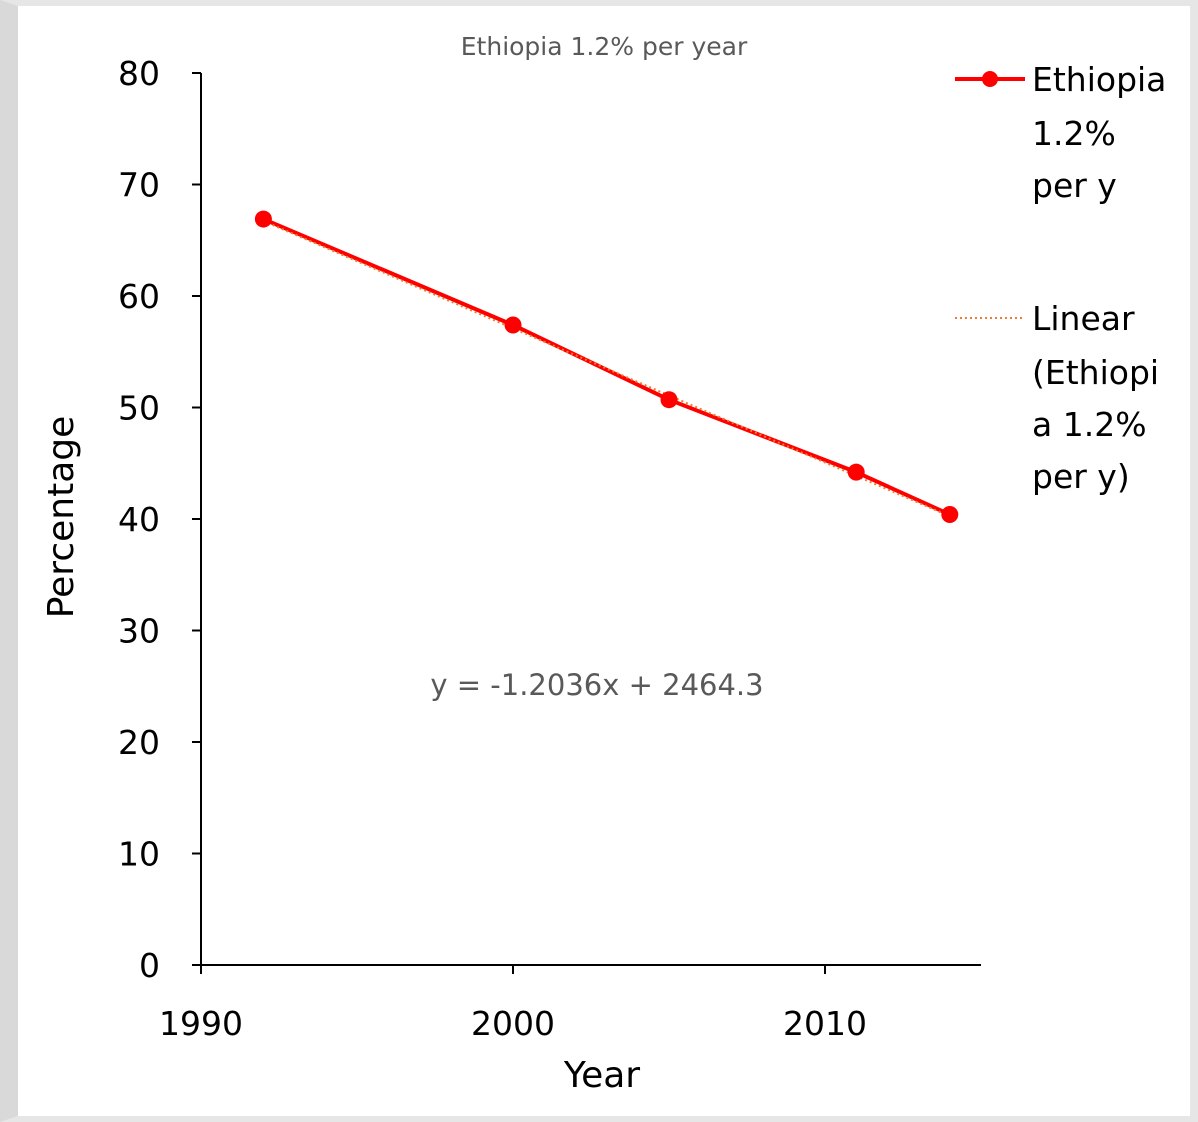  Describe the element at coordinates (139, 742) in the screenshot. I see `y-tick-label: 20` at that location.